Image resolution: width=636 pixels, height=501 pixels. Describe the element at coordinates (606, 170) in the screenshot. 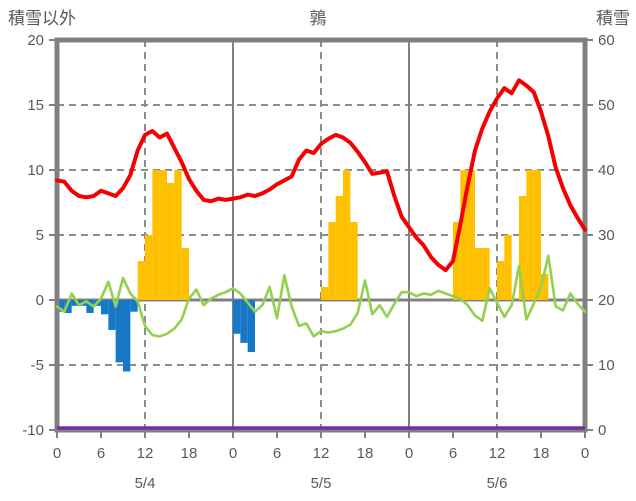

I see `right-axis-tick-label: 40` at that location.